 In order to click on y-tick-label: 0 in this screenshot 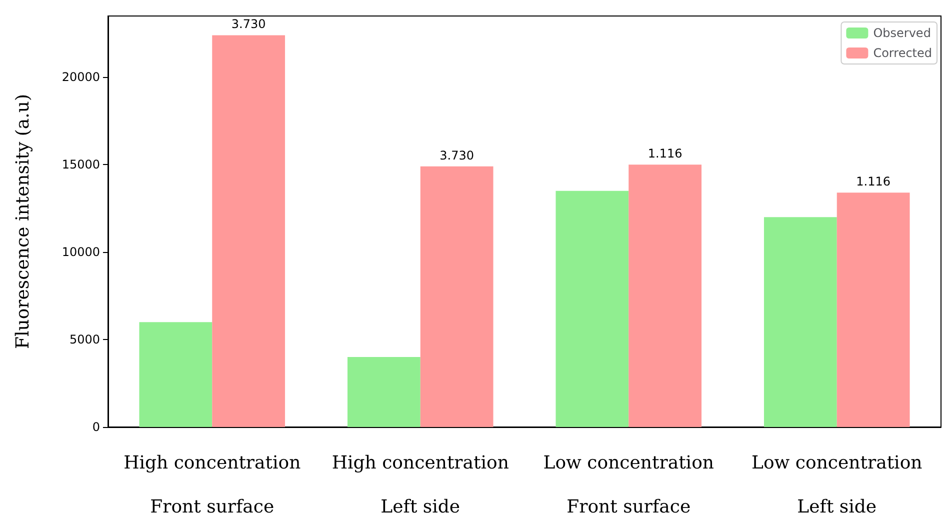, I will do `click(96, 427)`.